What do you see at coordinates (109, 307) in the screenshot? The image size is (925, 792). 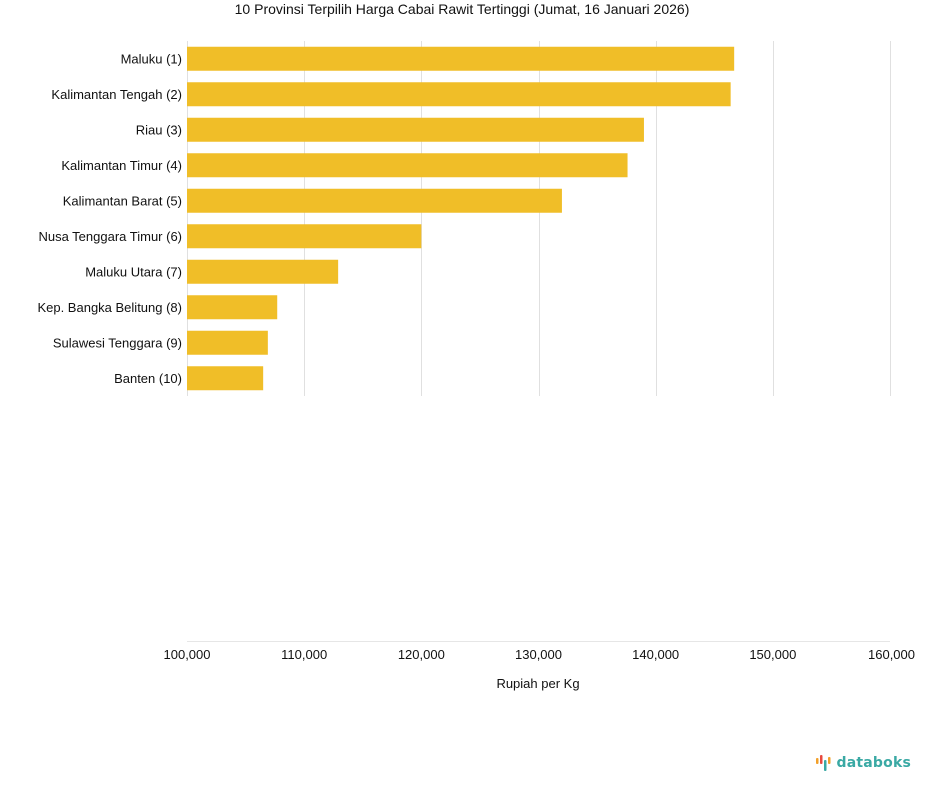 I see `category-label-8: Kep. Bangka Belitung (8)` at bounding box center [109, 307].